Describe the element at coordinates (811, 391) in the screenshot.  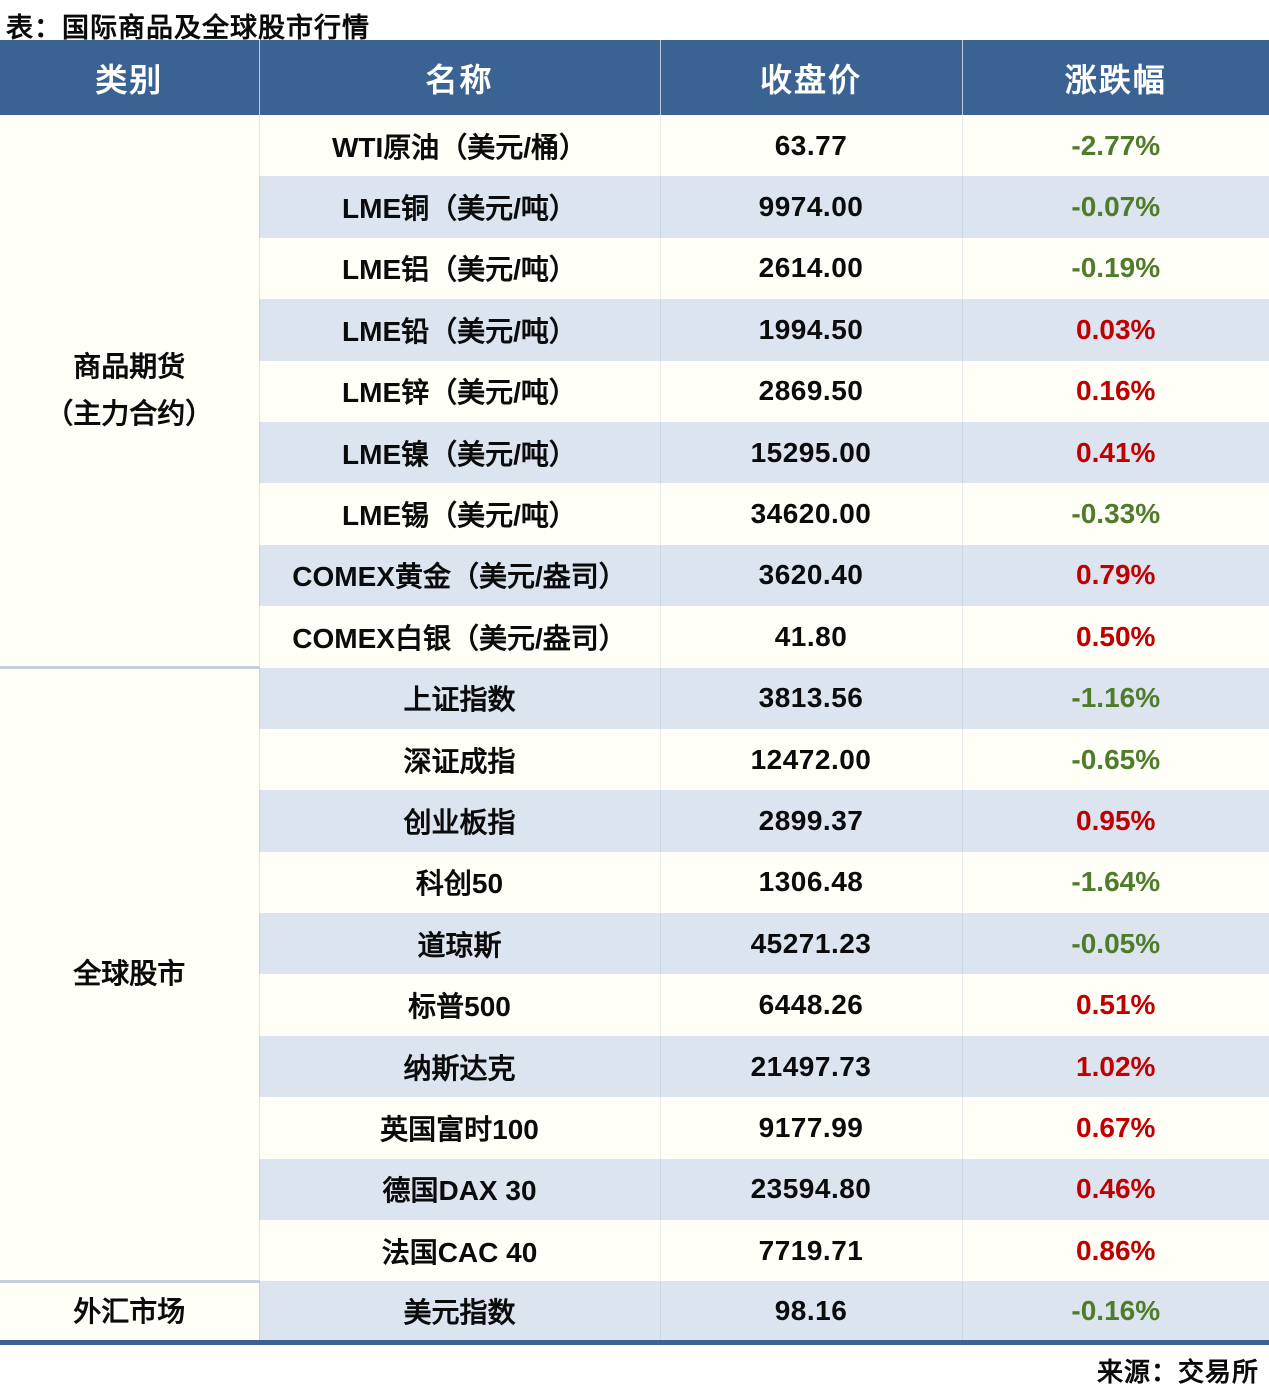
I see `close-cell: 2869.50` at that location.